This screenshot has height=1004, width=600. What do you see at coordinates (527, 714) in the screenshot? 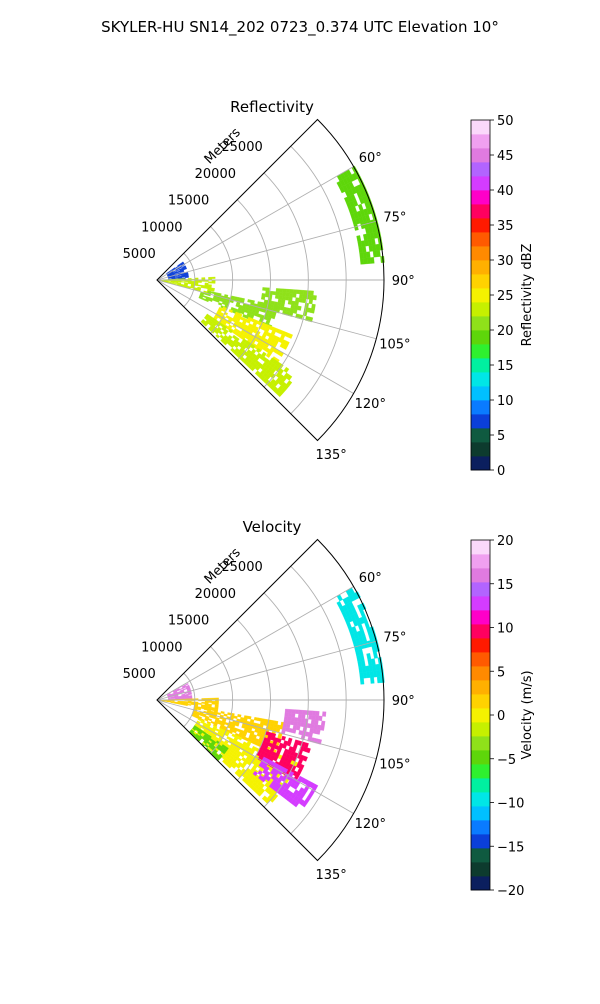
I see `colorbar-label: Velocity (m/s)` at bounding box center [527, 714].